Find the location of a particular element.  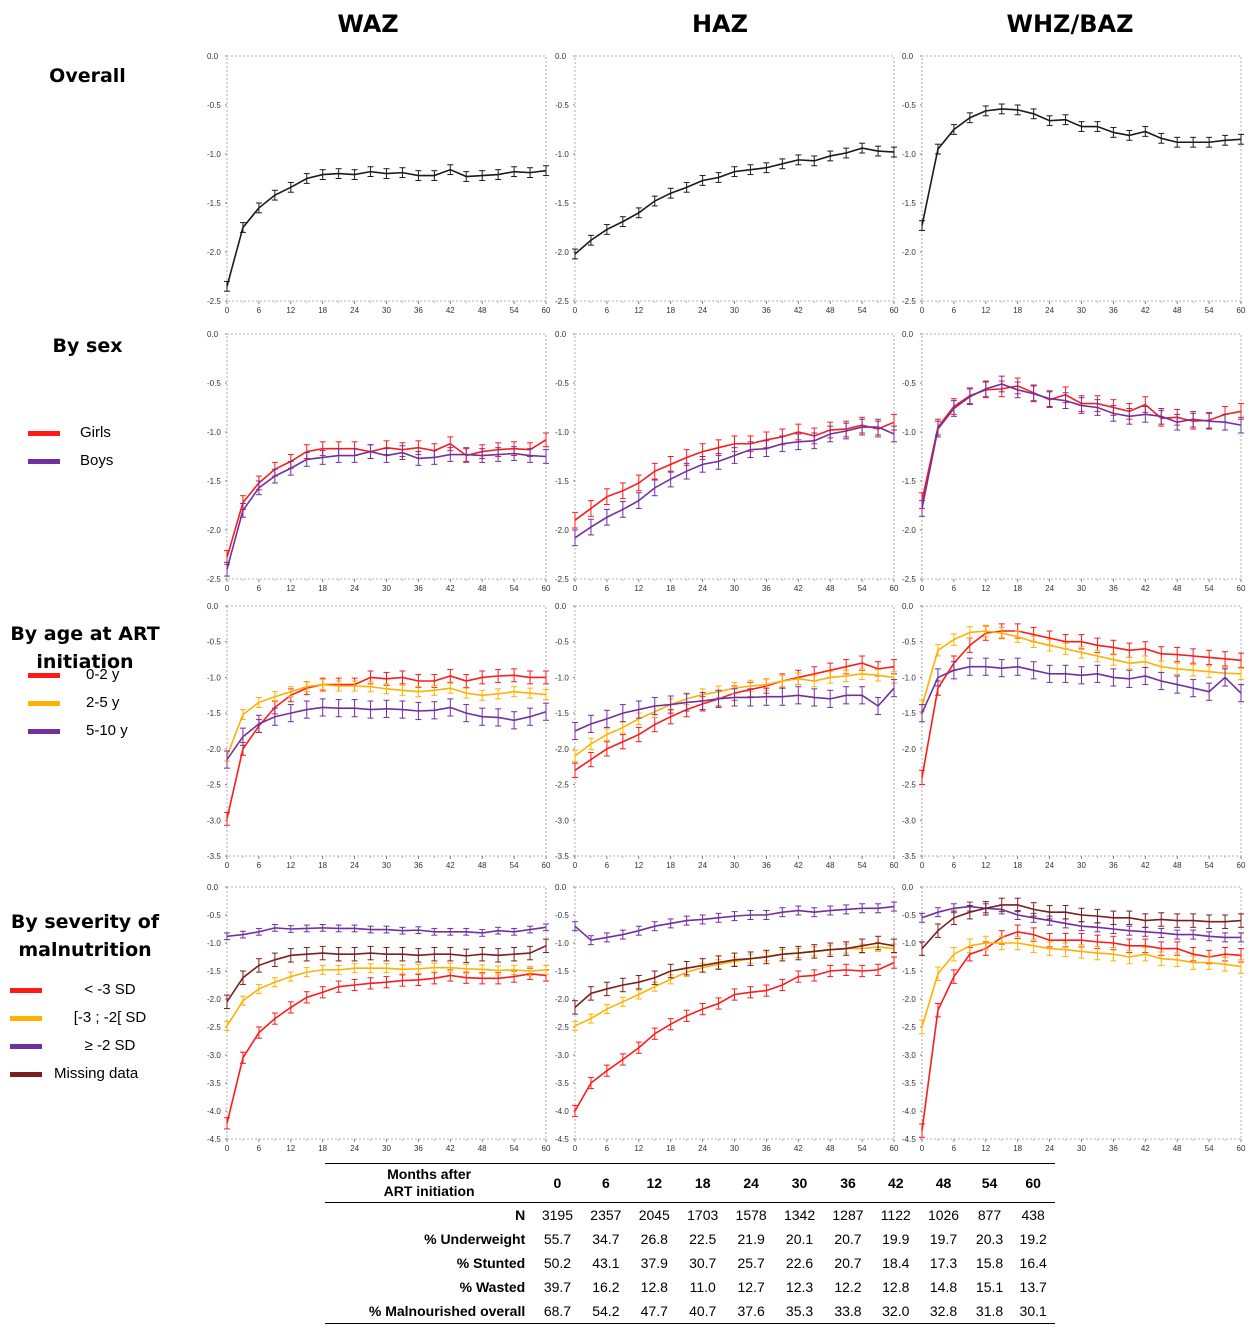

y-tick-label: -3.0 is located at coordinates (909, 1055).